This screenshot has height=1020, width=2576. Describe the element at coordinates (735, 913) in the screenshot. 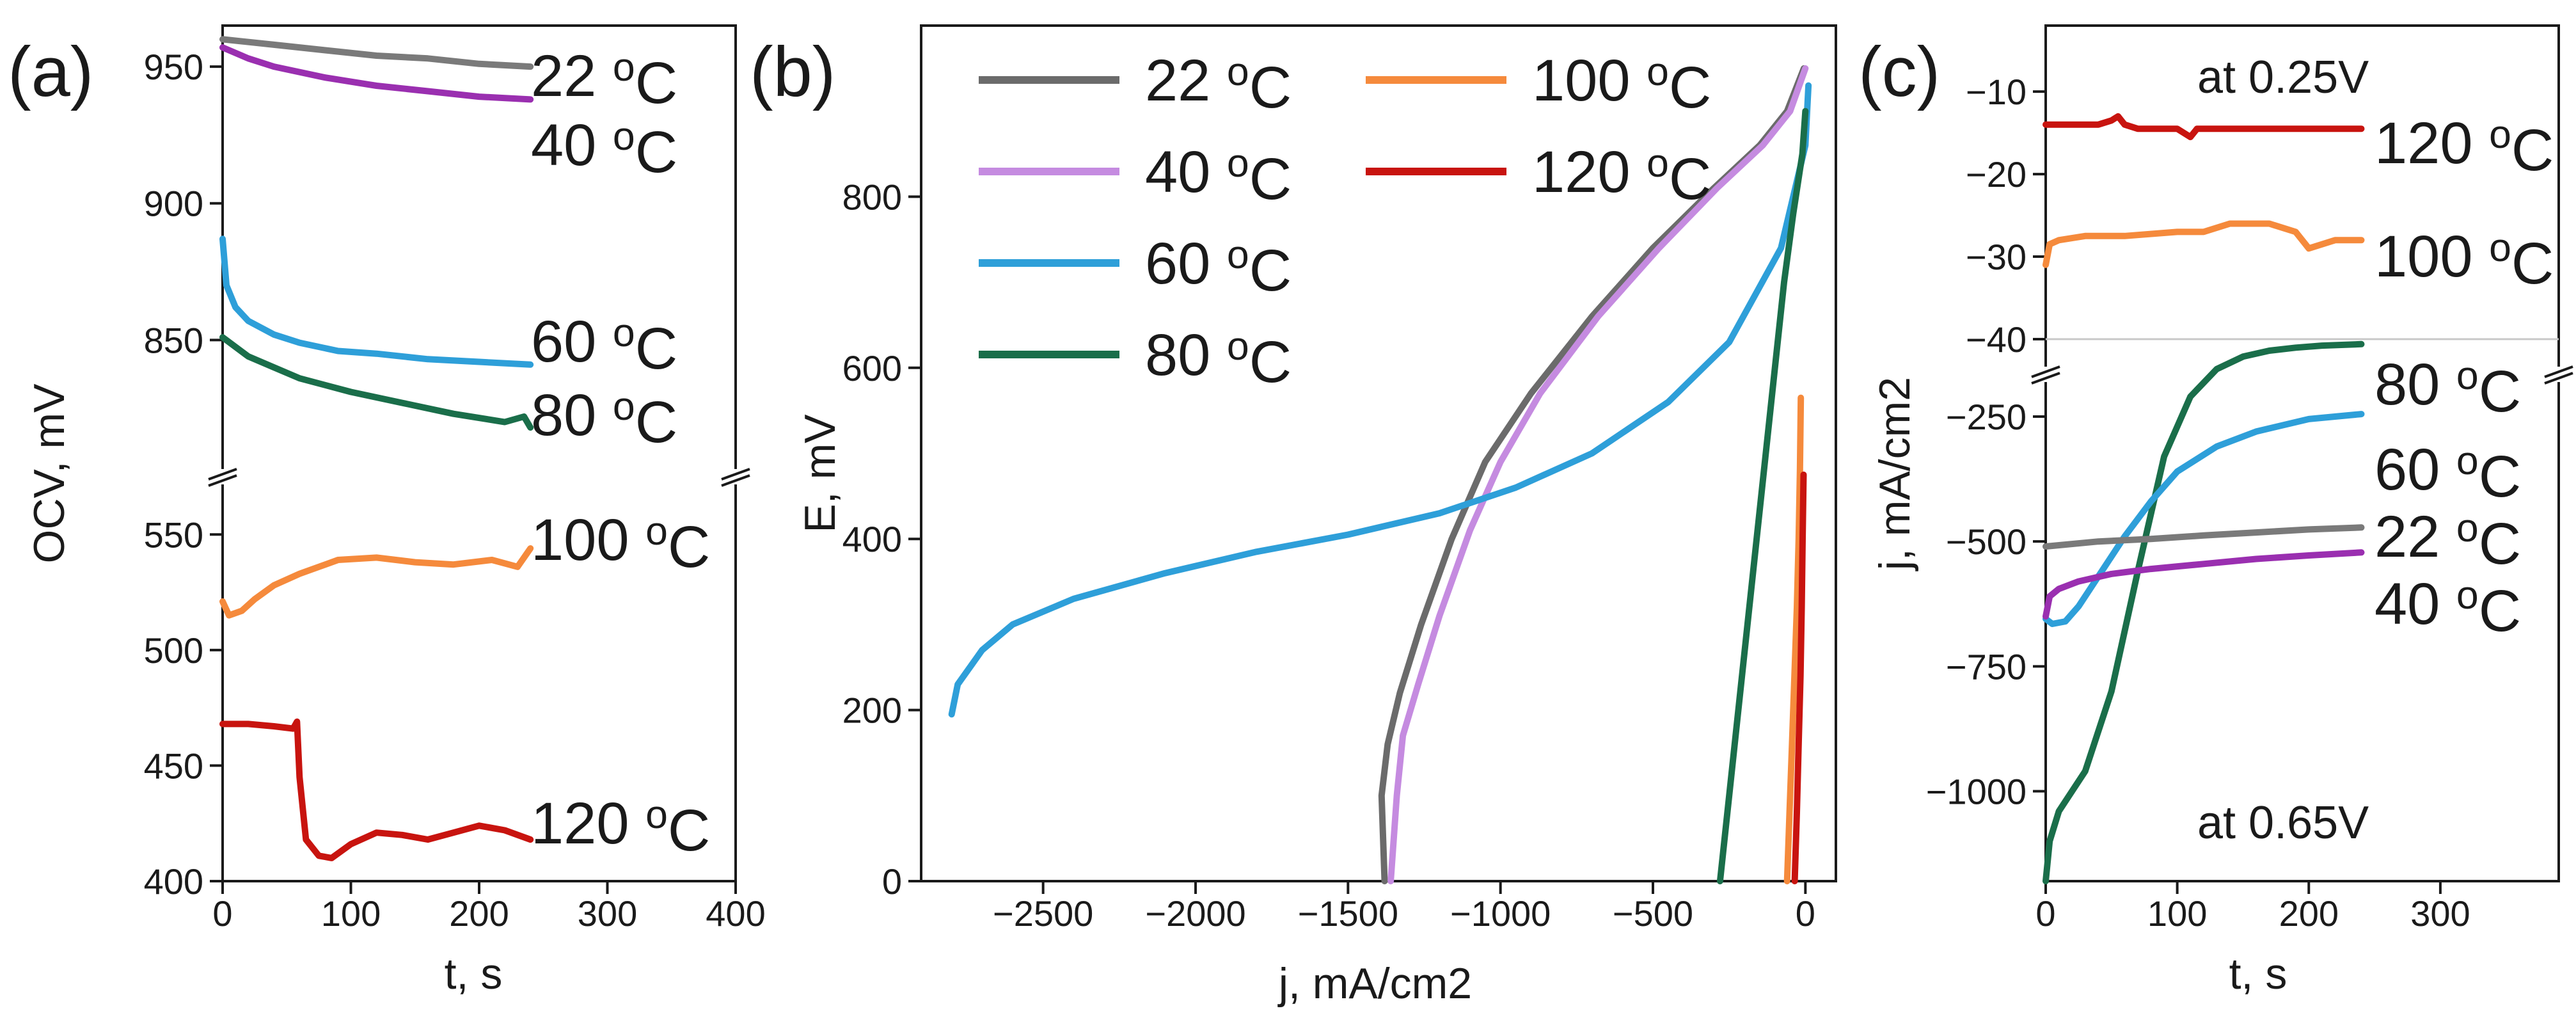

I see `panel-a-xtick-label: 400` at that location.